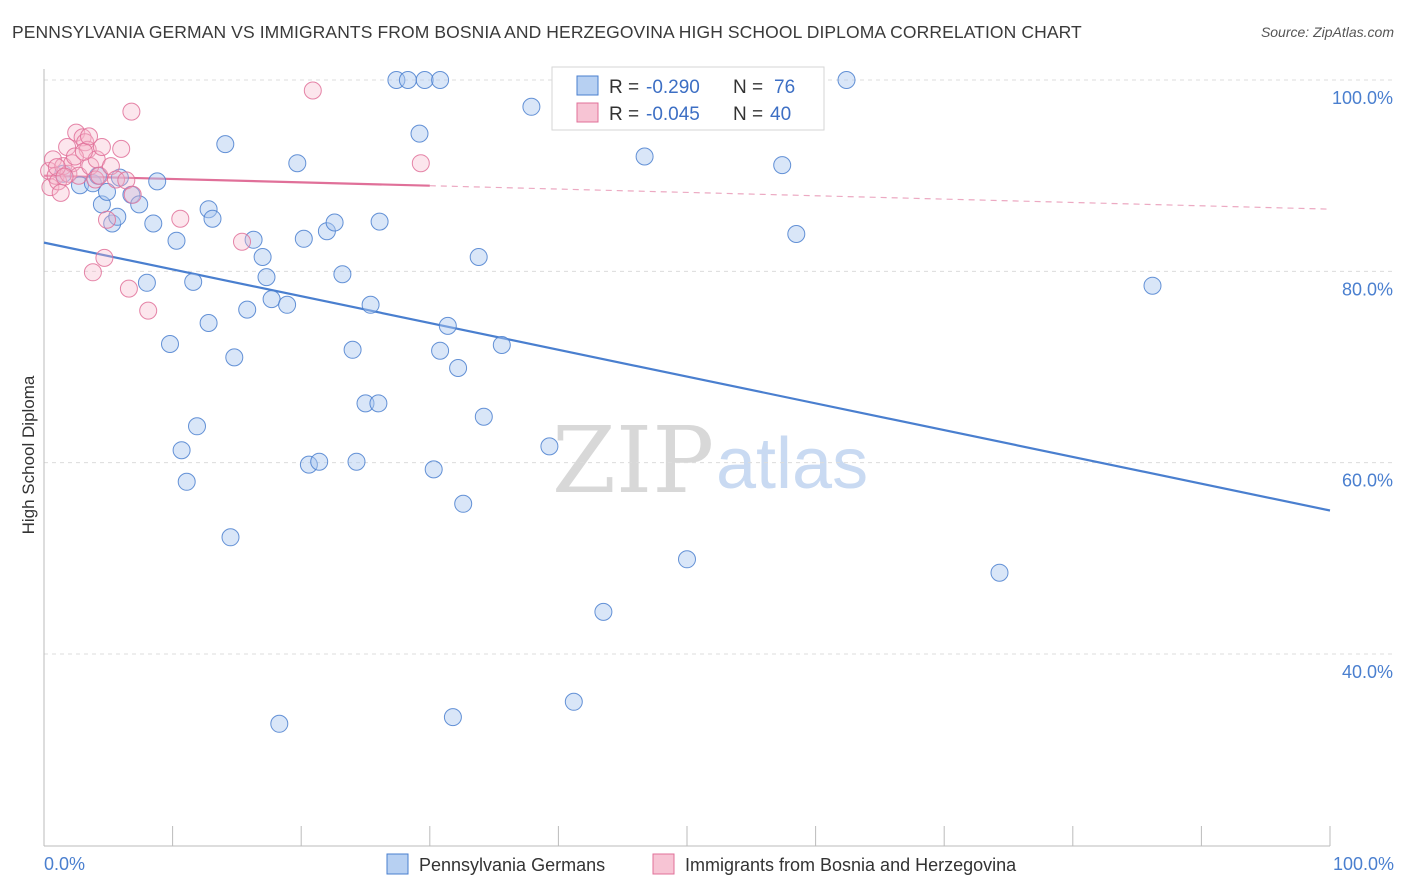  I want to click on legend-n-value-1: 76, so click(784, 87).